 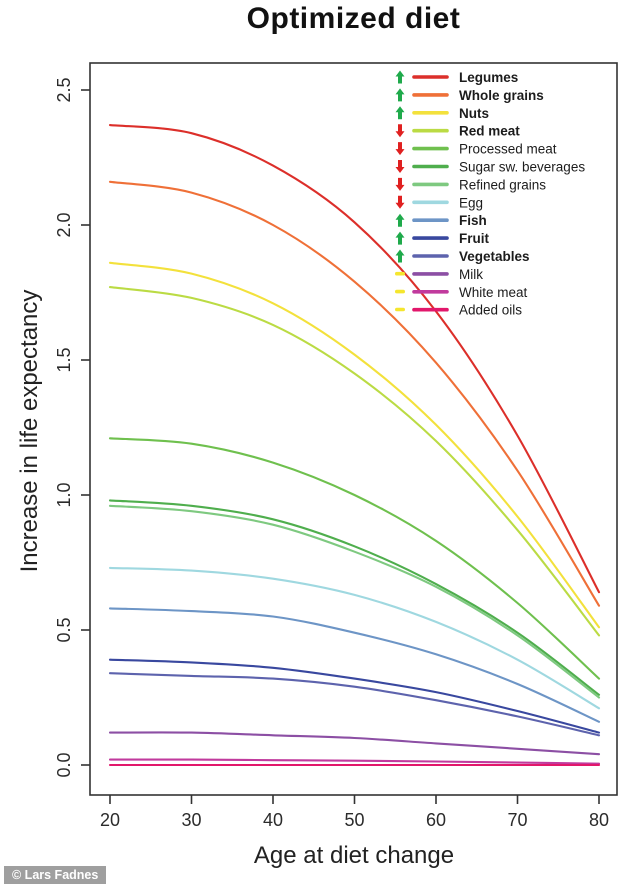 I want to click on y-tick-label: 1.5, so click(x=64, y=359).